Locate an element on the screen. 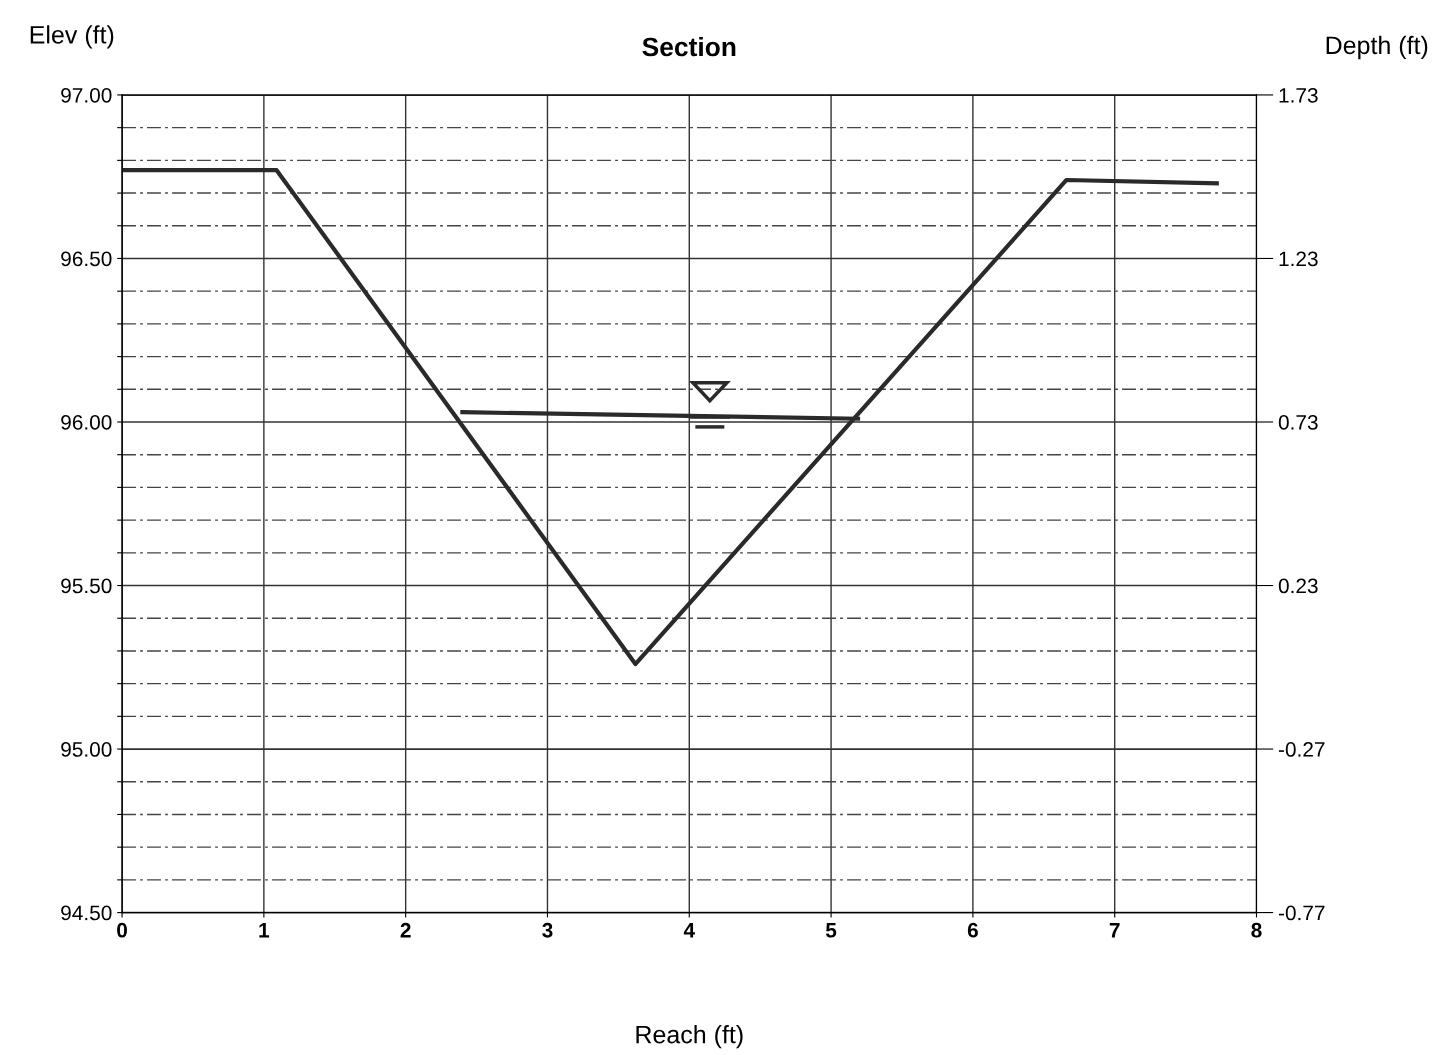  y-tick-label: 96.50 is located at coordinates (86, 259).